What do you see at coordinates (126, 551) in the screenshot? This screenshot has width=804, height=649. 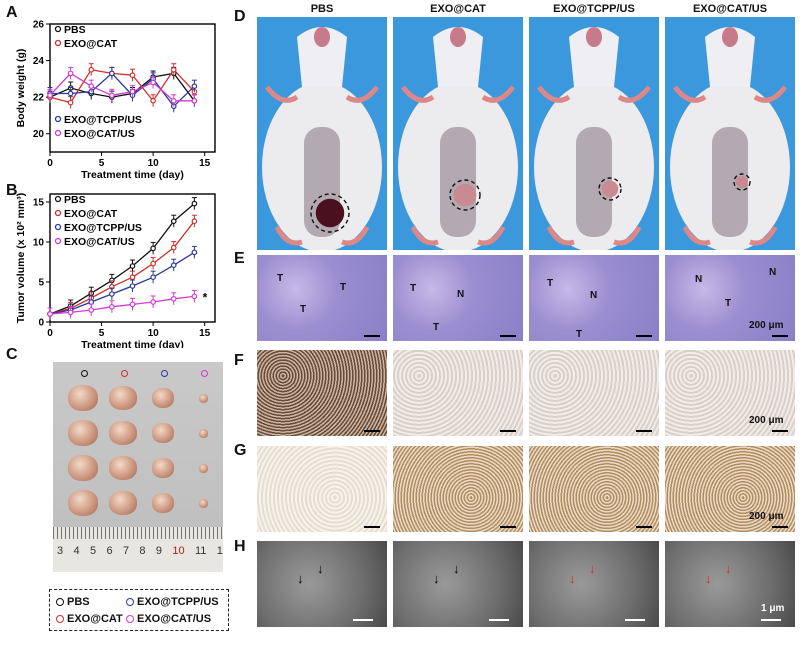 I see `ruler-number: 7` at bounding box center [126, 551].